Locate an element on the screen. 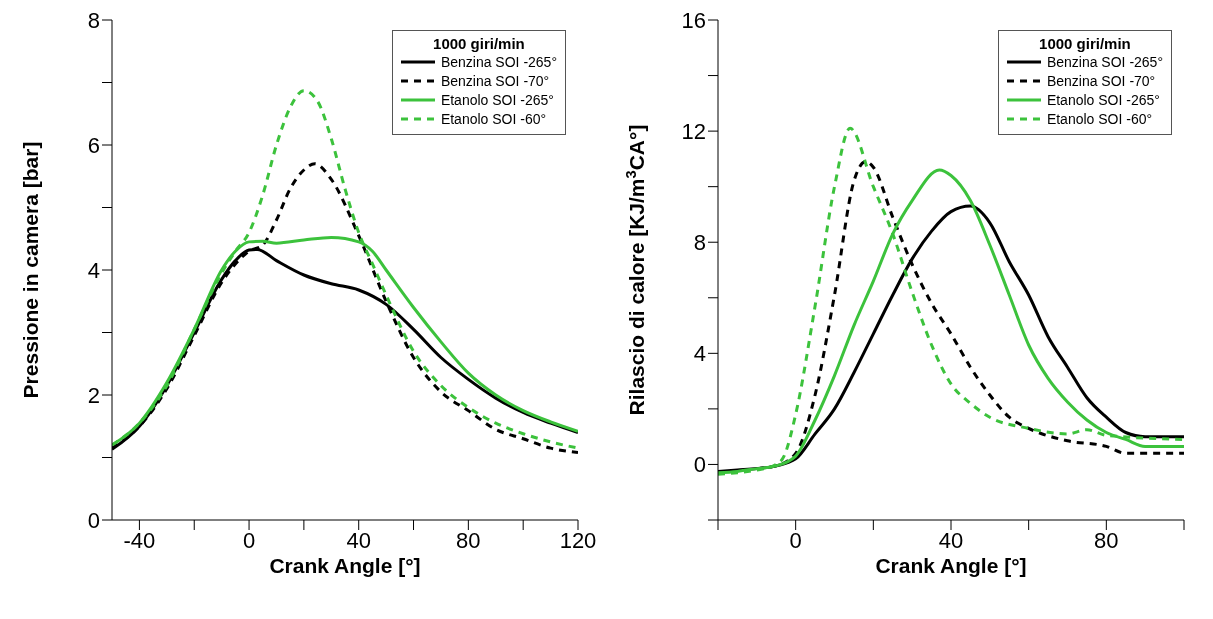  y-tick-label: 16 is located at coordinates (693, 20).